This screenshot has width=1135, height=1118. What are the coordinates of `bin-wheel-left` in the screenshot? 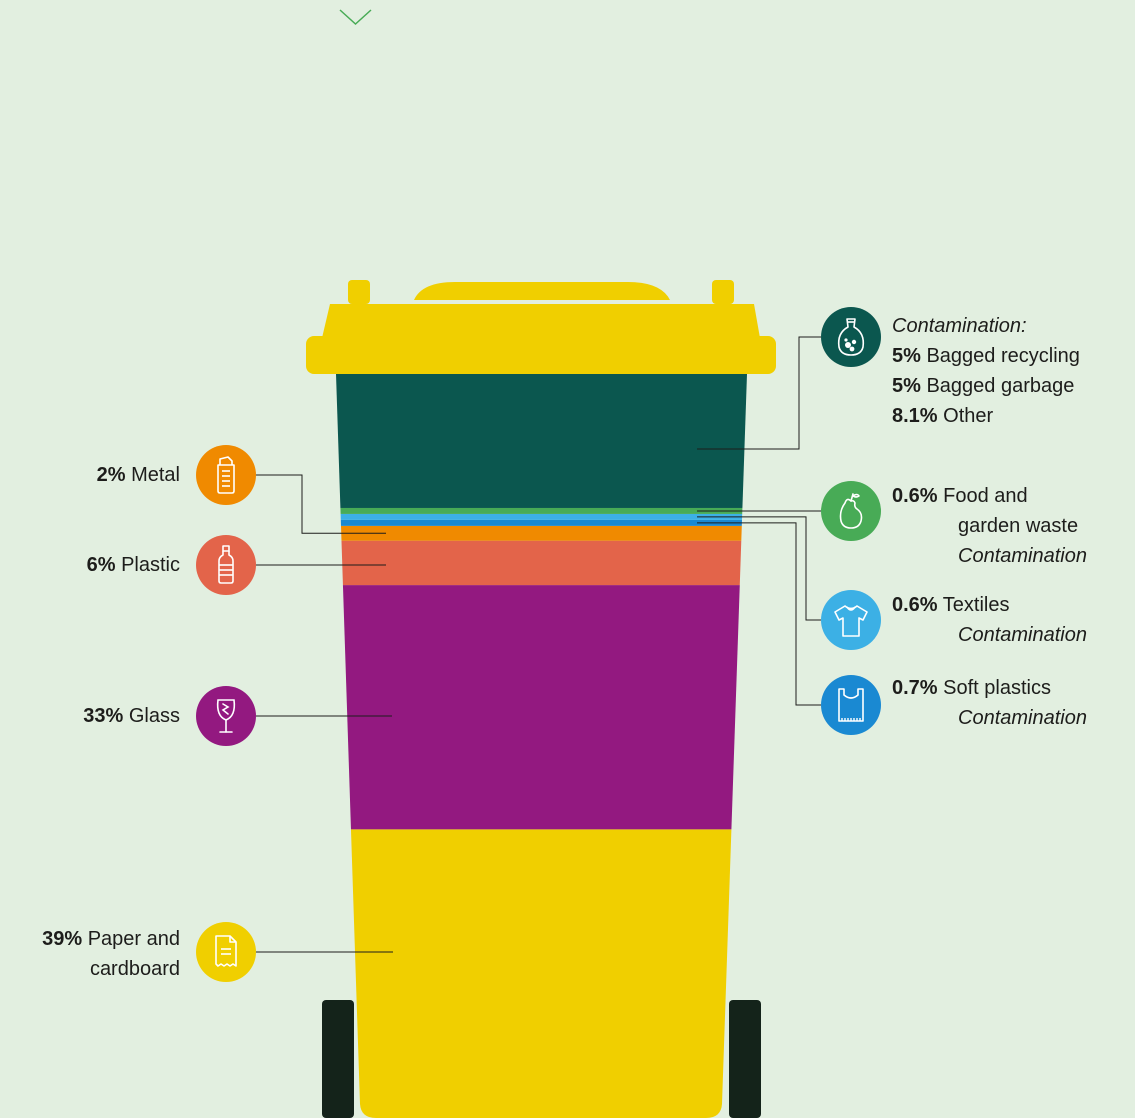 It's located at (338, 1059).